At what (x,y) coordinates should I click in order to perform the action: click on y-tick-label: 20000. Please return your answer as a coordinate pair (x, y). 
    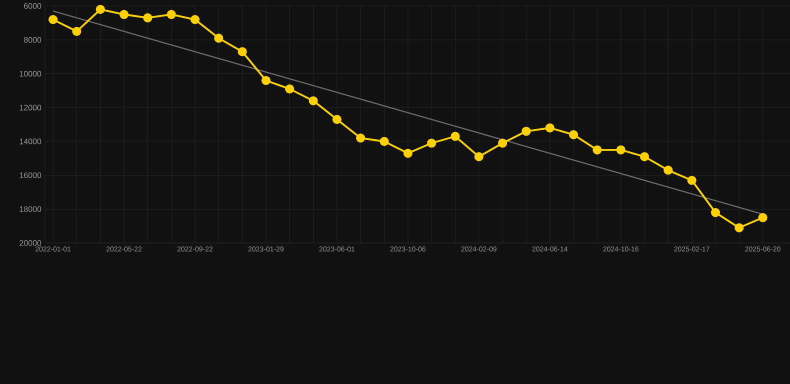
    Looking at the image, I should click on (31, 243).